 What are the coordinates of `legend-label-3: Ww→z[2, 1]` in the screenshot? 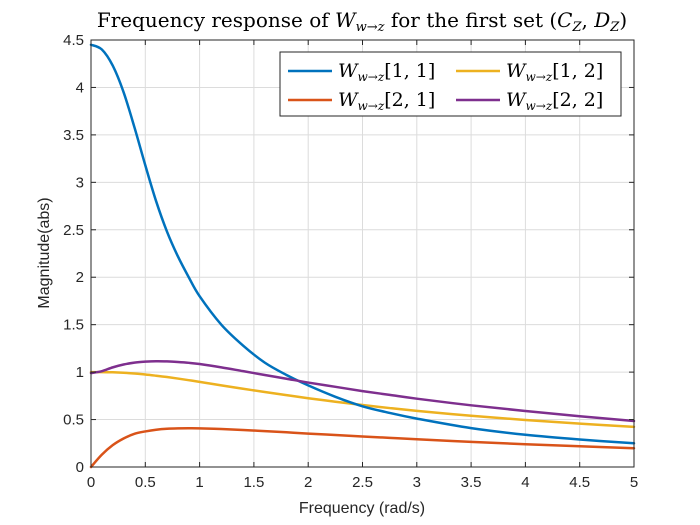 It's located at (386, 101).